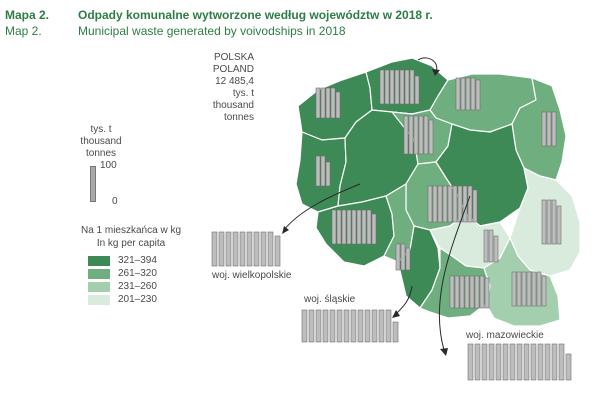 Image resolution: width=600 pixels, height=400 pixels. I want to click on country-total-value: 12 485,4, so click(234, 81).